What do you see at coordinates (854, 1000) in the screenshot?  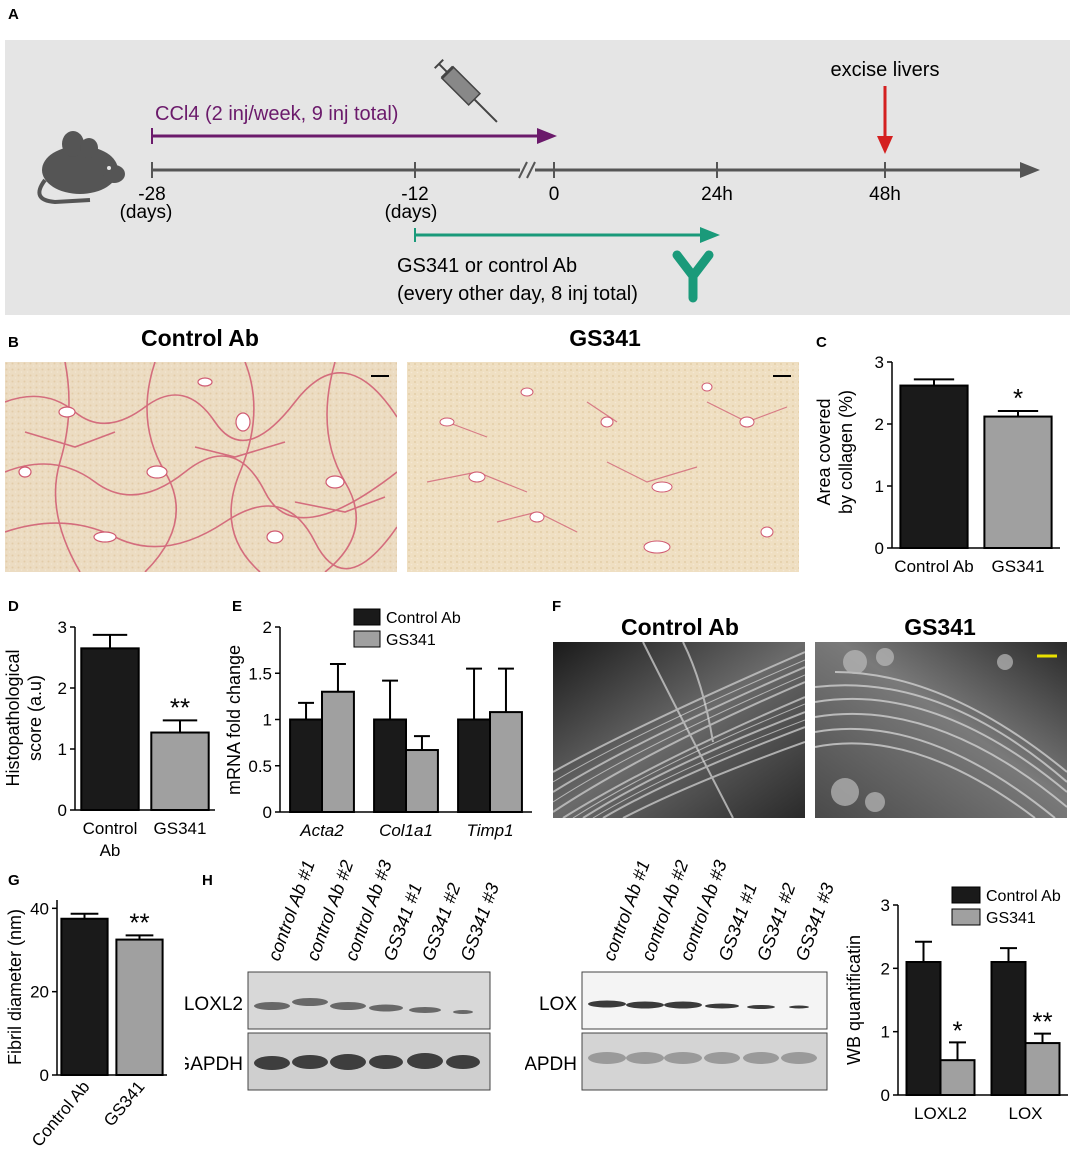 I see `y-axis-label: WB quantificatin` at bounding box center [854, 1000].